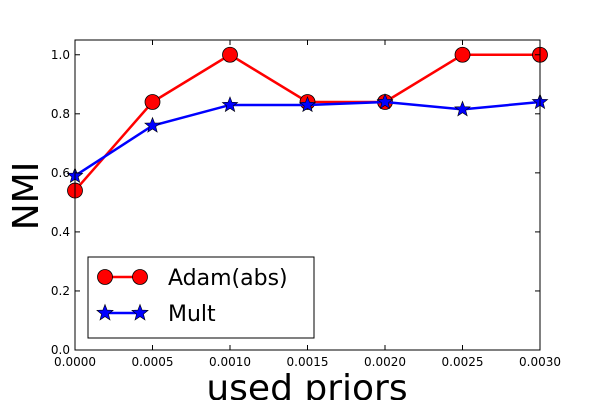  I want to click on y-tick-label-5: 1.0, so click(60, 55).